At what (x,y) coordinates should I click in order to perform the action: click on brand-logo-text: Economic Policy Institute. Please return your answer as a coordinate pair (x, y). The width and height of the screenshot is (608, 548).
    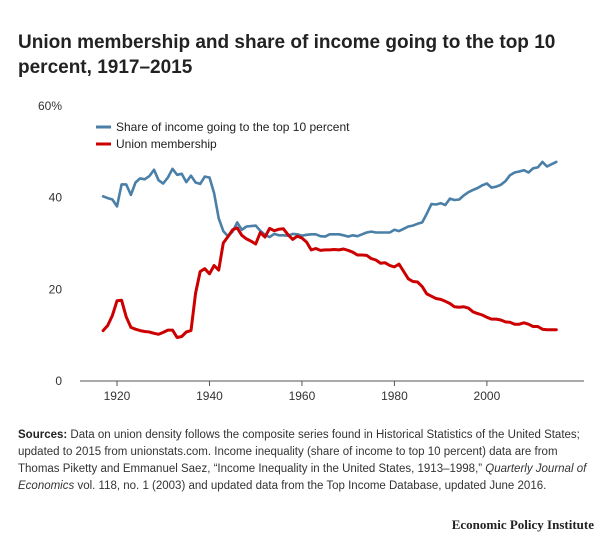
    Looking at the image, I should click on (522, 524).